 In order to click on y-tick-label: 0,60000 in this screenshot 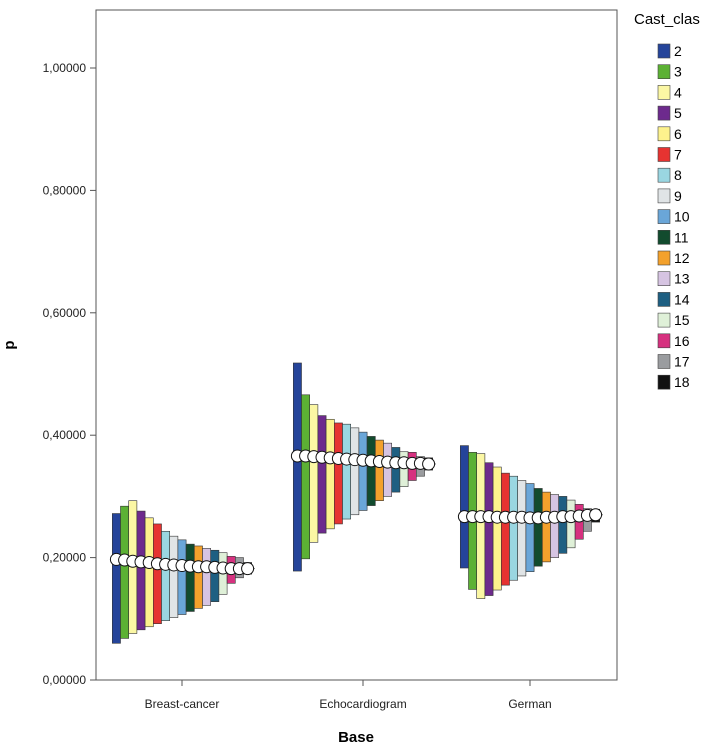, I will do `click(65, 313)`.